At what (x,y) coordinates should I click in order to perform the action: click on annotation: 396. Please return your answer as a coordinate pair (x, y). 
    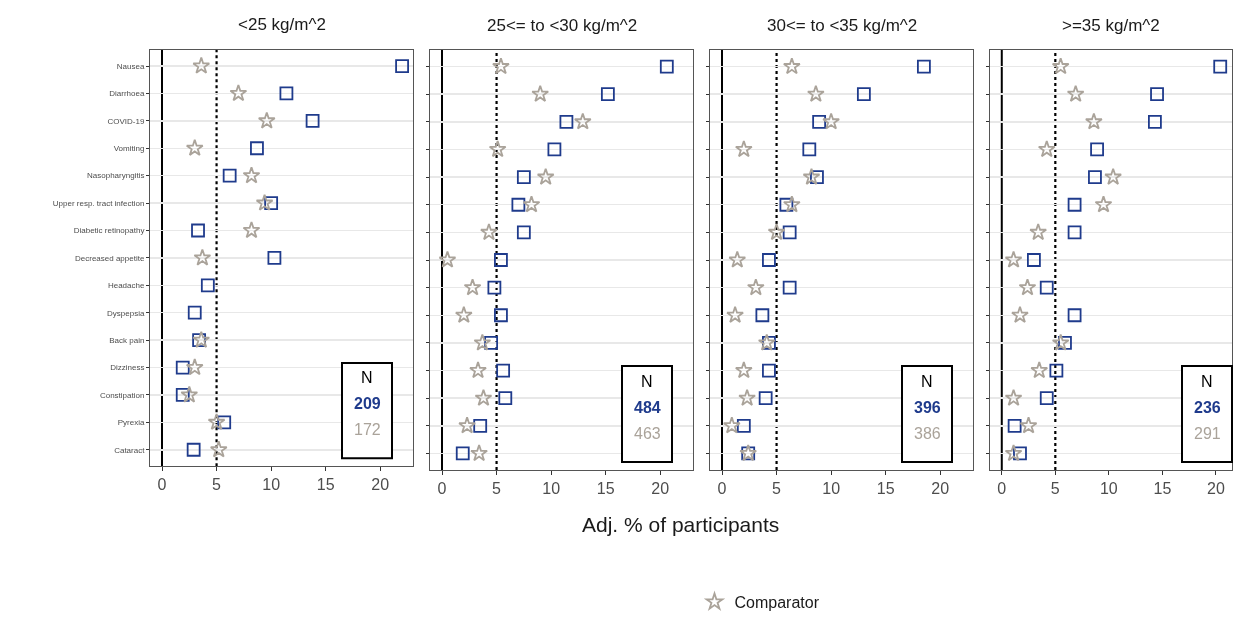
    Looking at the image, I should click on (927, 407).